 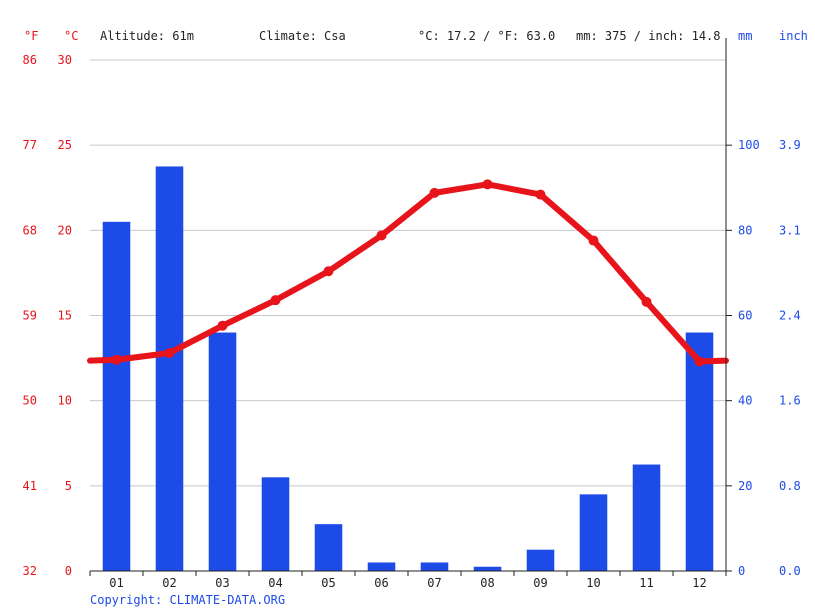 I want to click on celsius-tick-label: 5, so click(x=68, y=486).